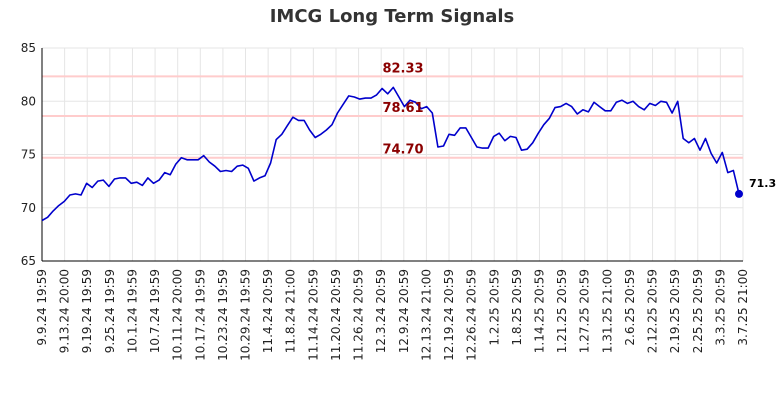 The width and height of the screenshot is (784, 405). What do you see at coordinates (381, 311) in the screenshot?
I see `x-tick-label: 12.3.24 20:59` at bounding box center [381, 311].